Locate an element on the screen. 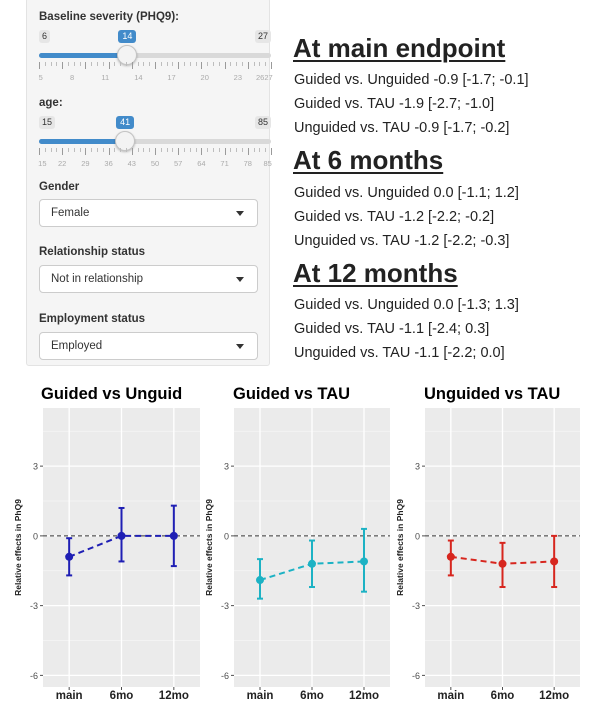 The height and width of the screenshot is (705, 589). result-line: Guided vs. TAU -1.9 [-2.7; -1.0] is located at coordinates (394, 104).